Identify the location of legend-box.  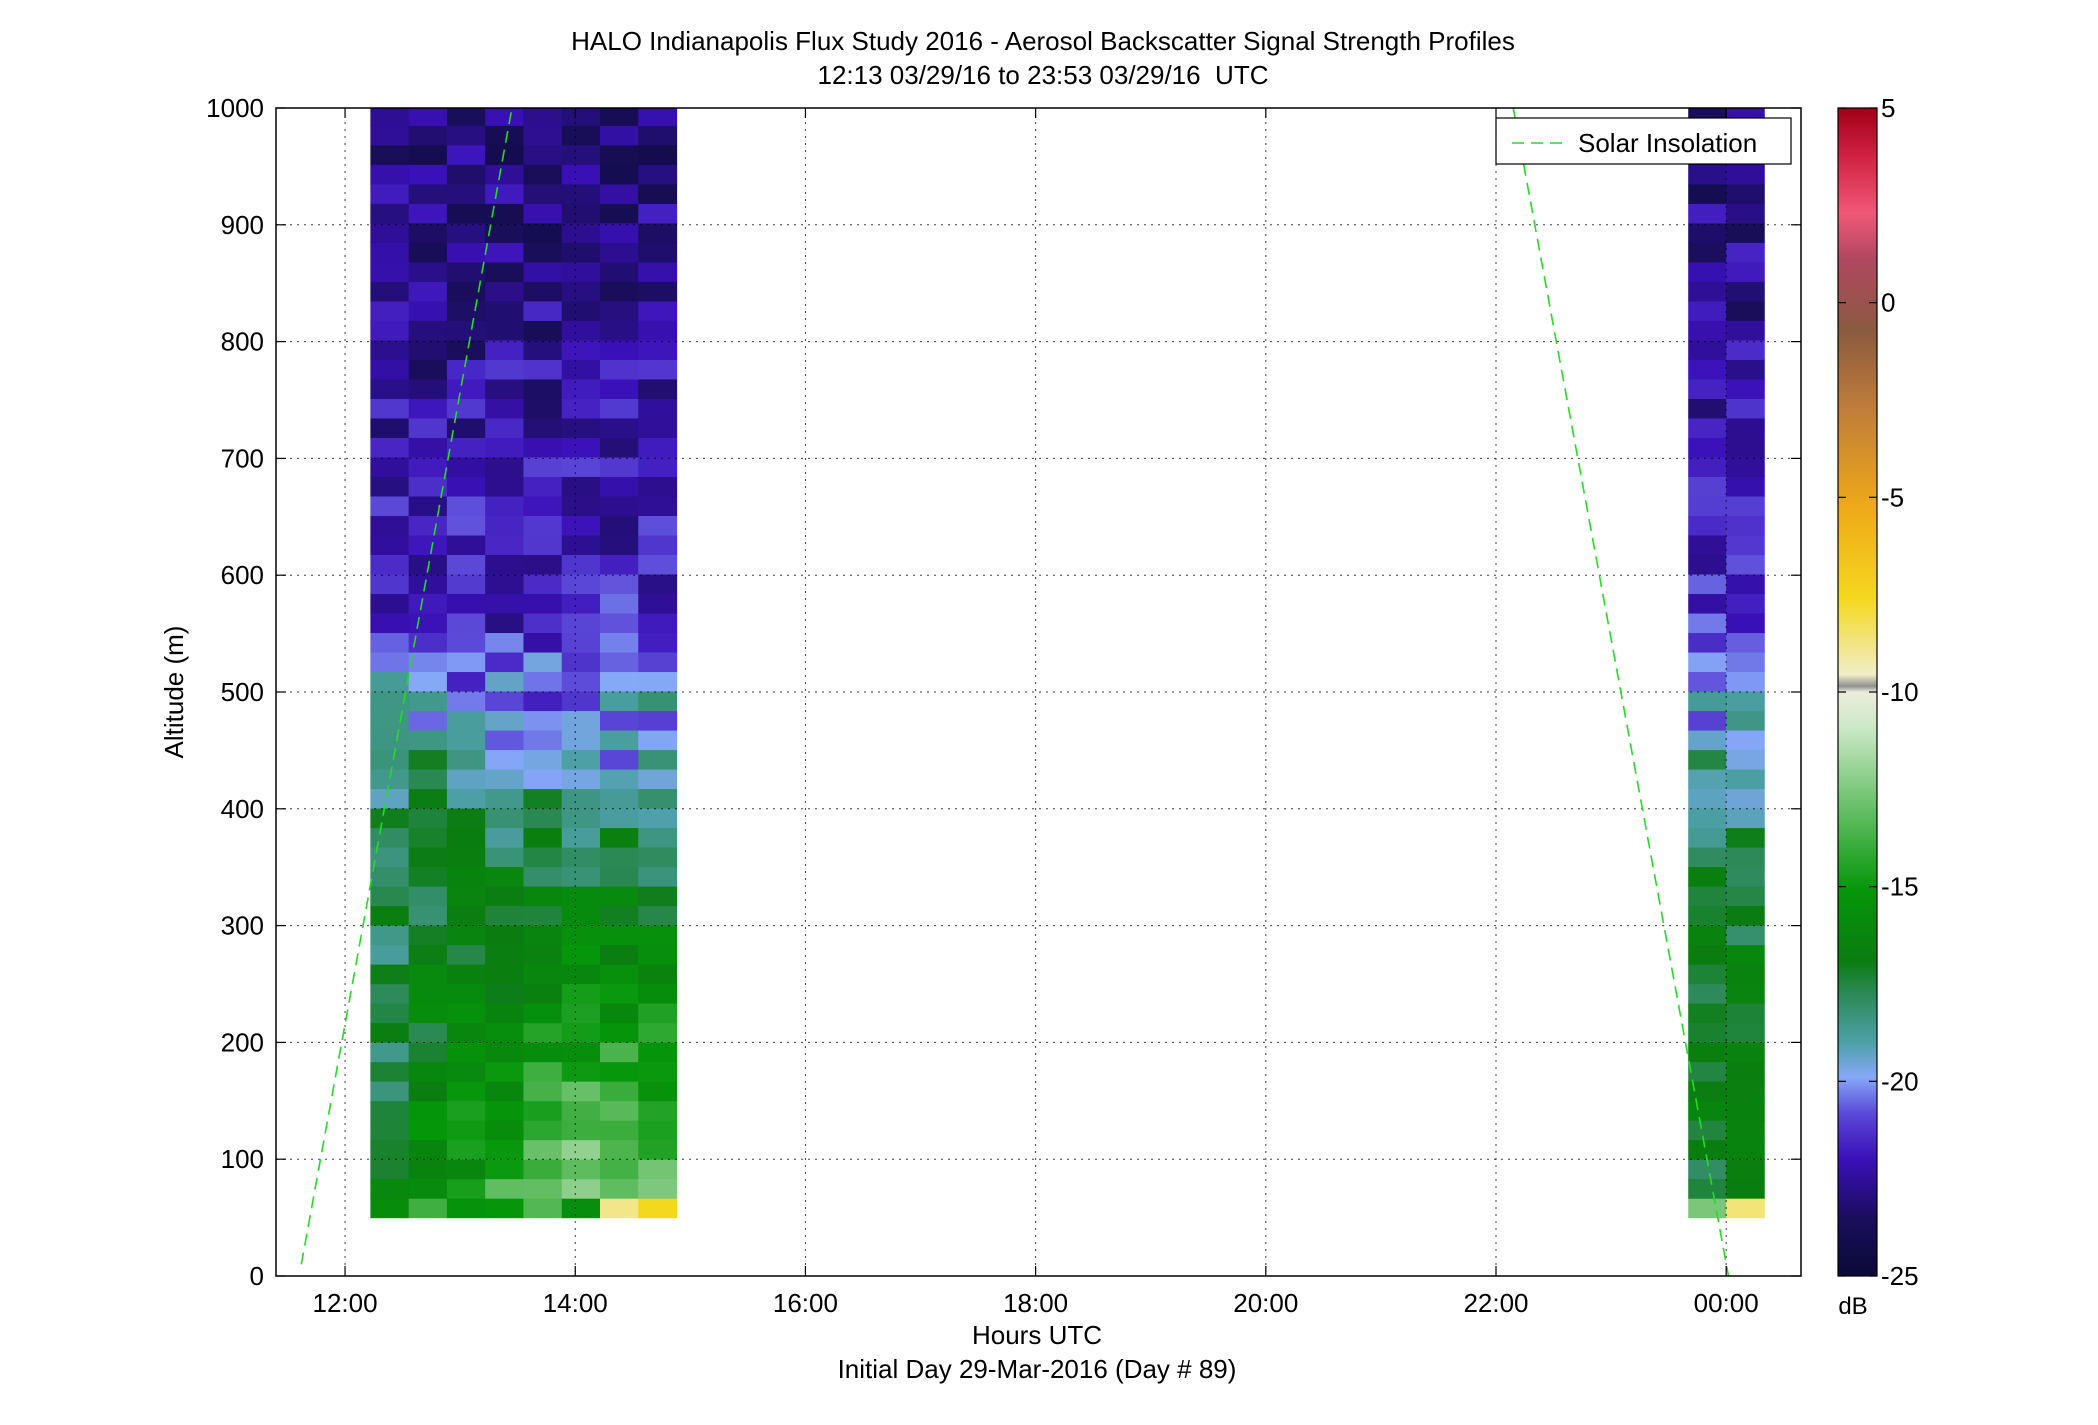
(1643, 141).